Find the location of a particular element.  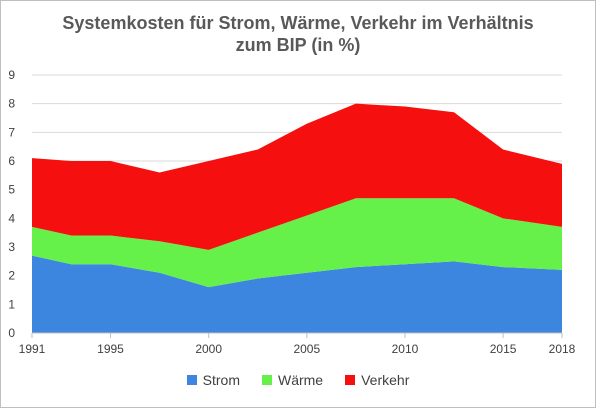

x-tick-label-2000: 2000 is located at coordinates (208, 349).